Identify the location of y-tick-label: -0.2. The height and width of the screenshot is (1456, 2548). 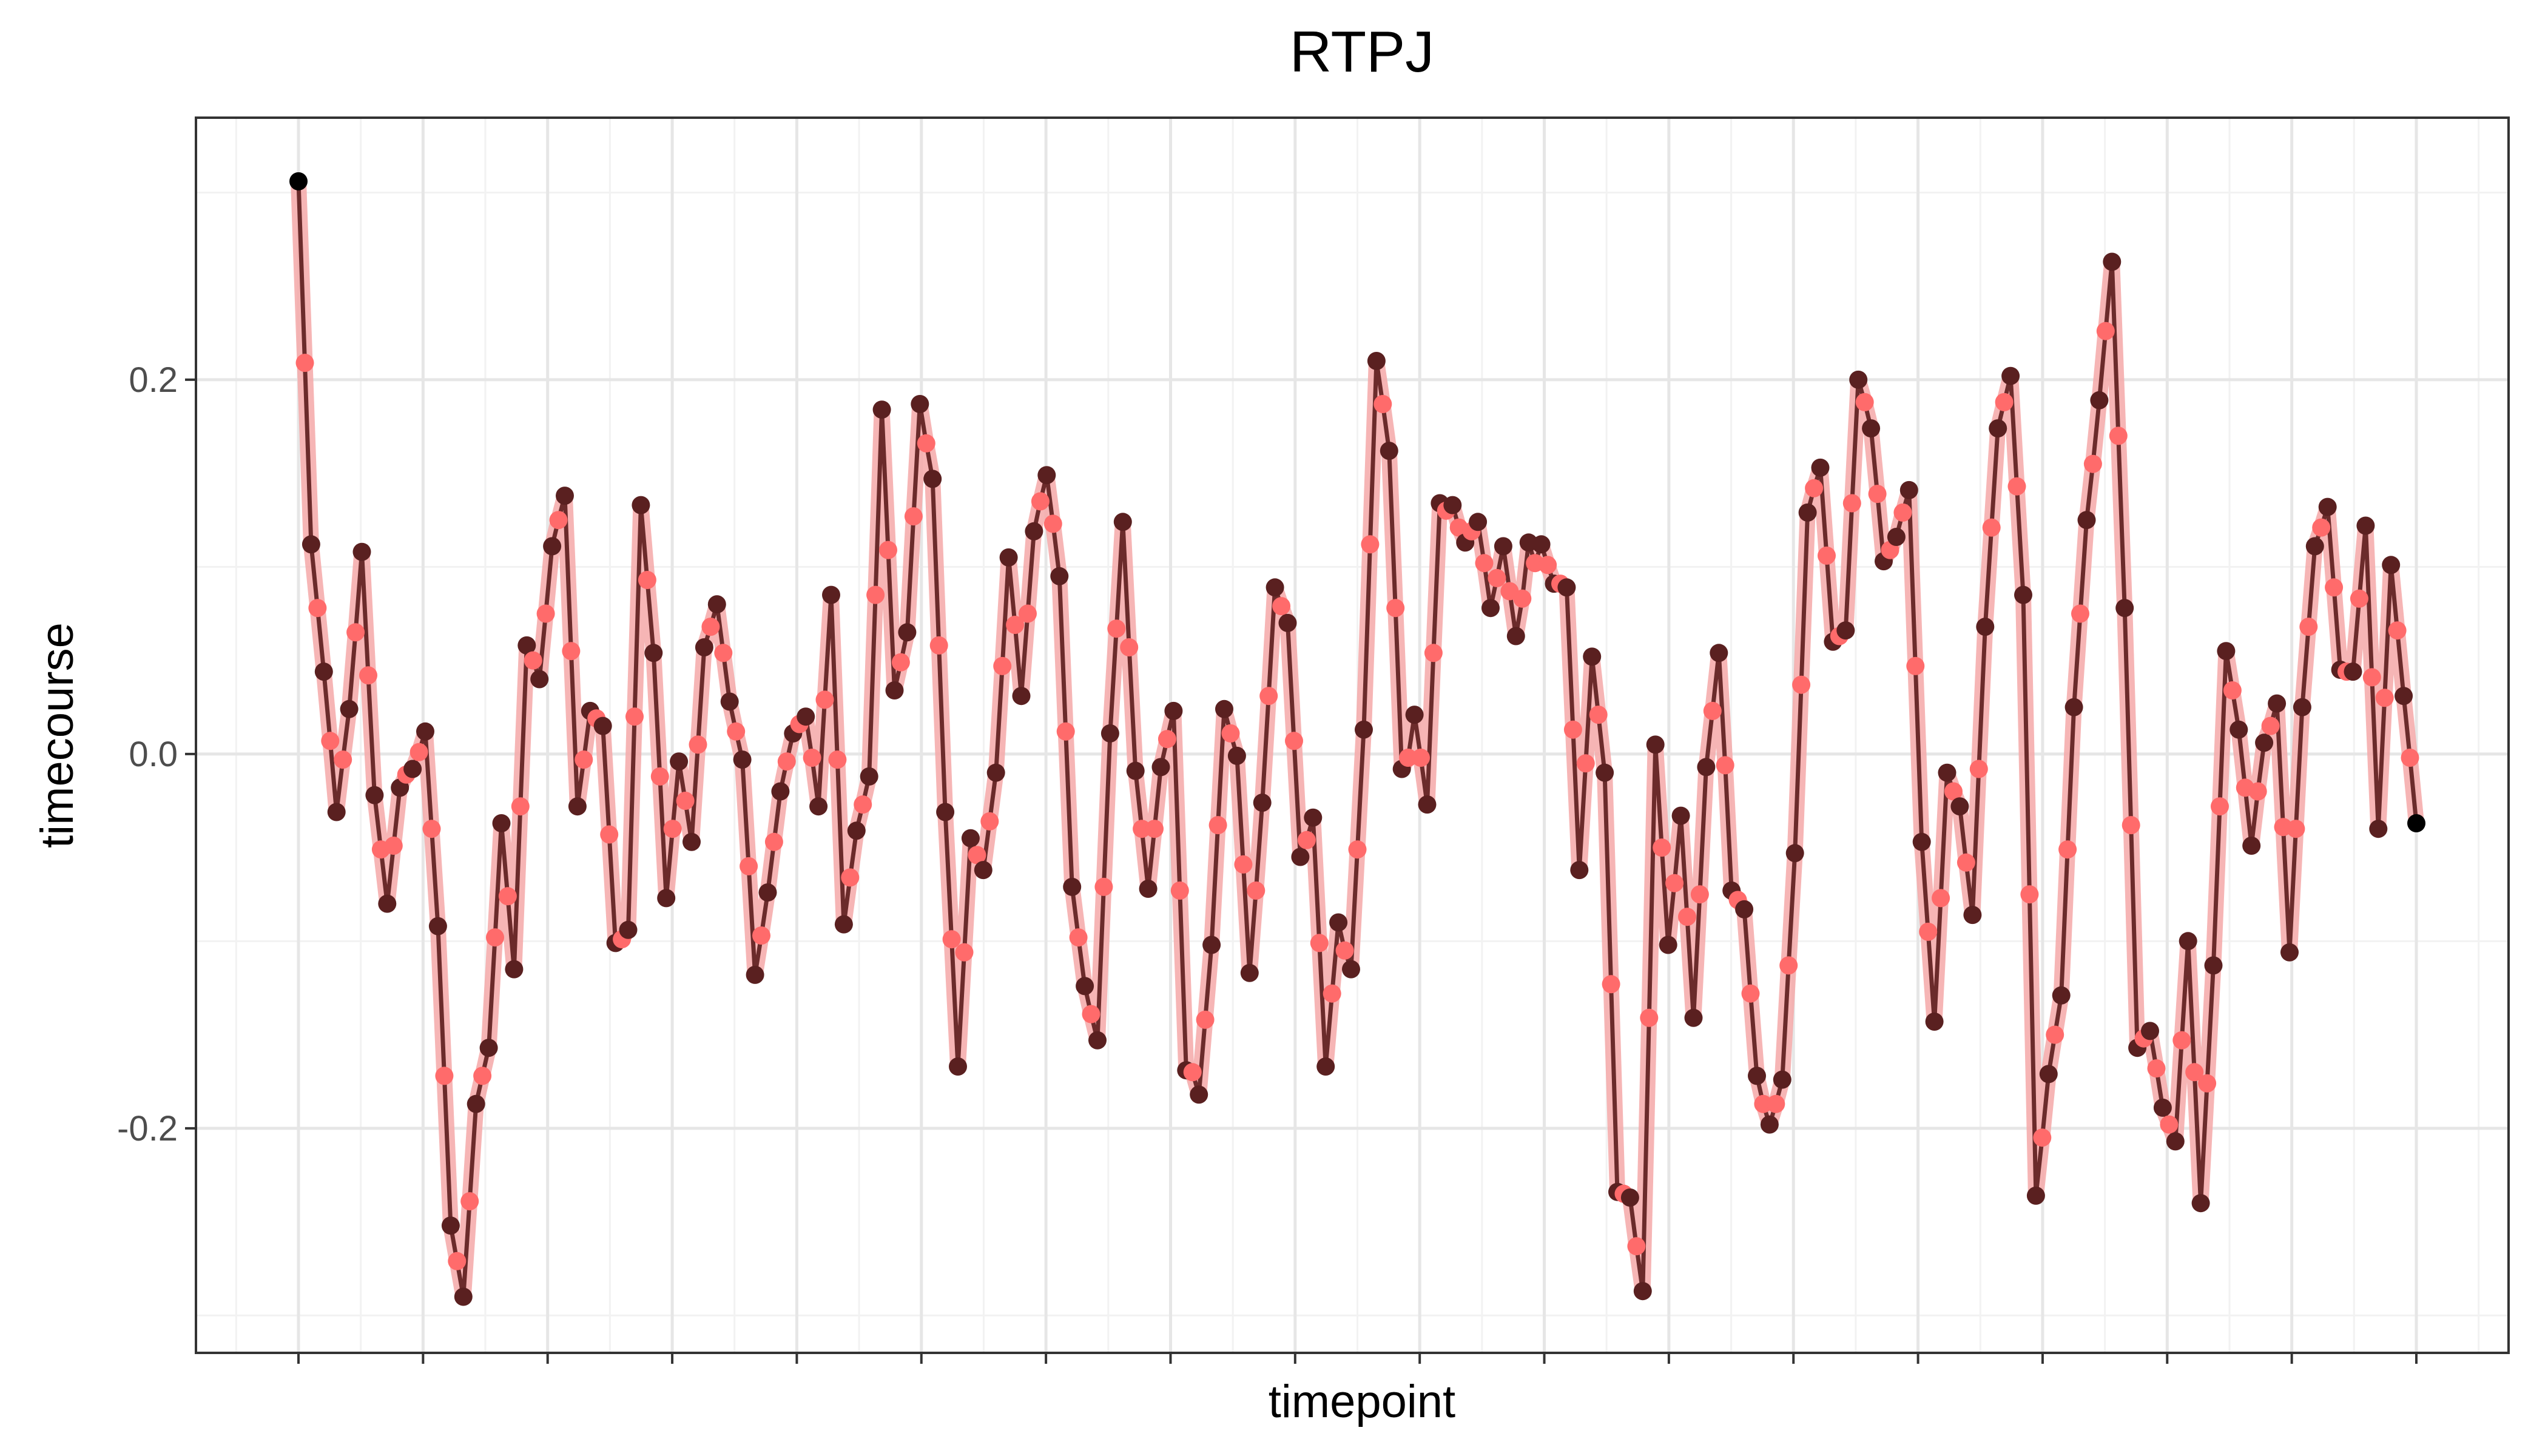
(147, 1128).